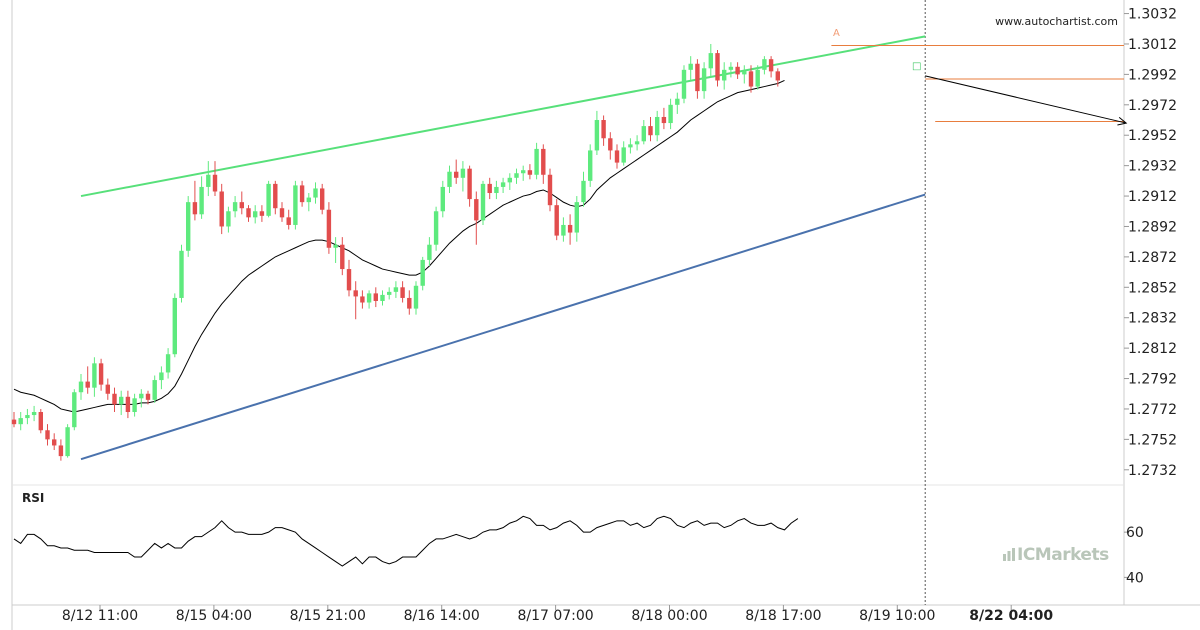 The image size is (1200, 630). Describe the element at coordinates (442, 616) in the screenshot. I see `x-tick-label: 8/16 14:00` at that location.